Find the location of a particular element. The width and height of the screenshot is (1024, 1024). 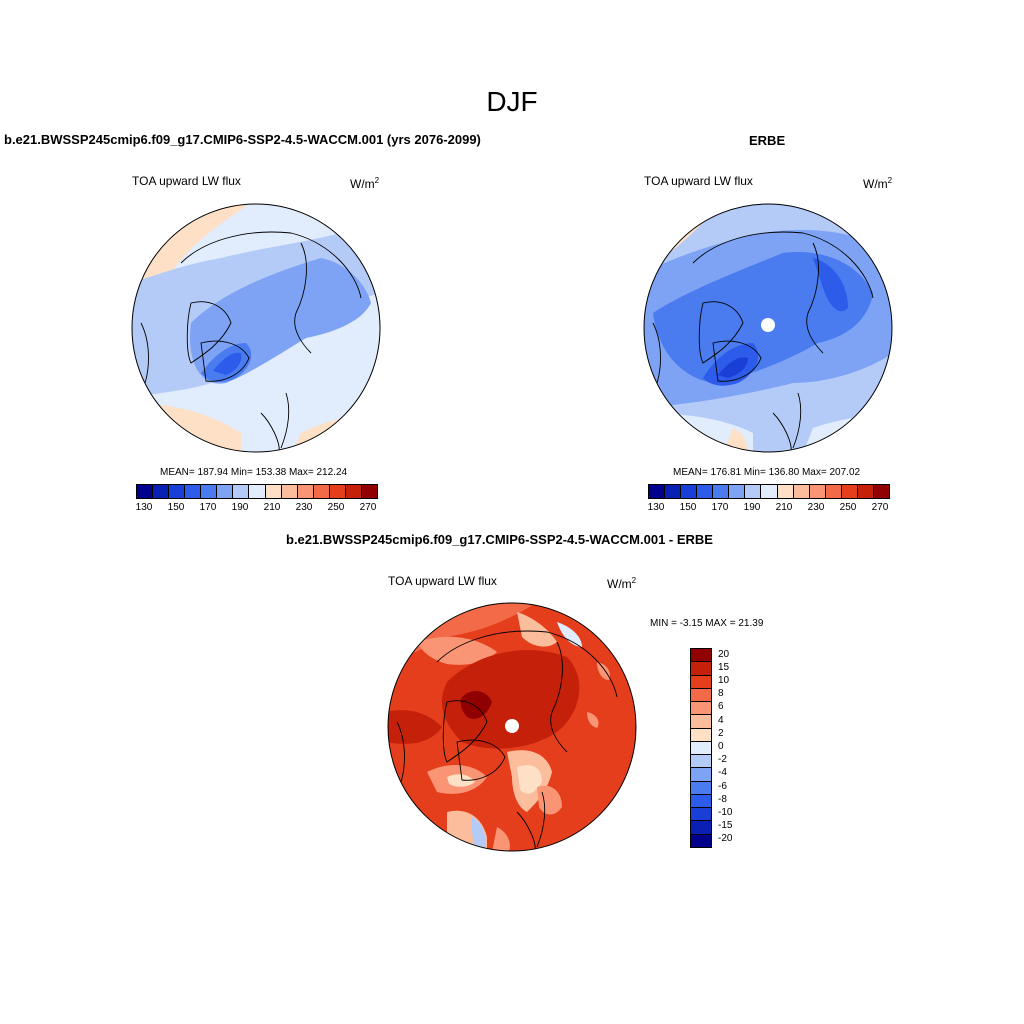

obs-polar-map is located at coordinates (768, 328).